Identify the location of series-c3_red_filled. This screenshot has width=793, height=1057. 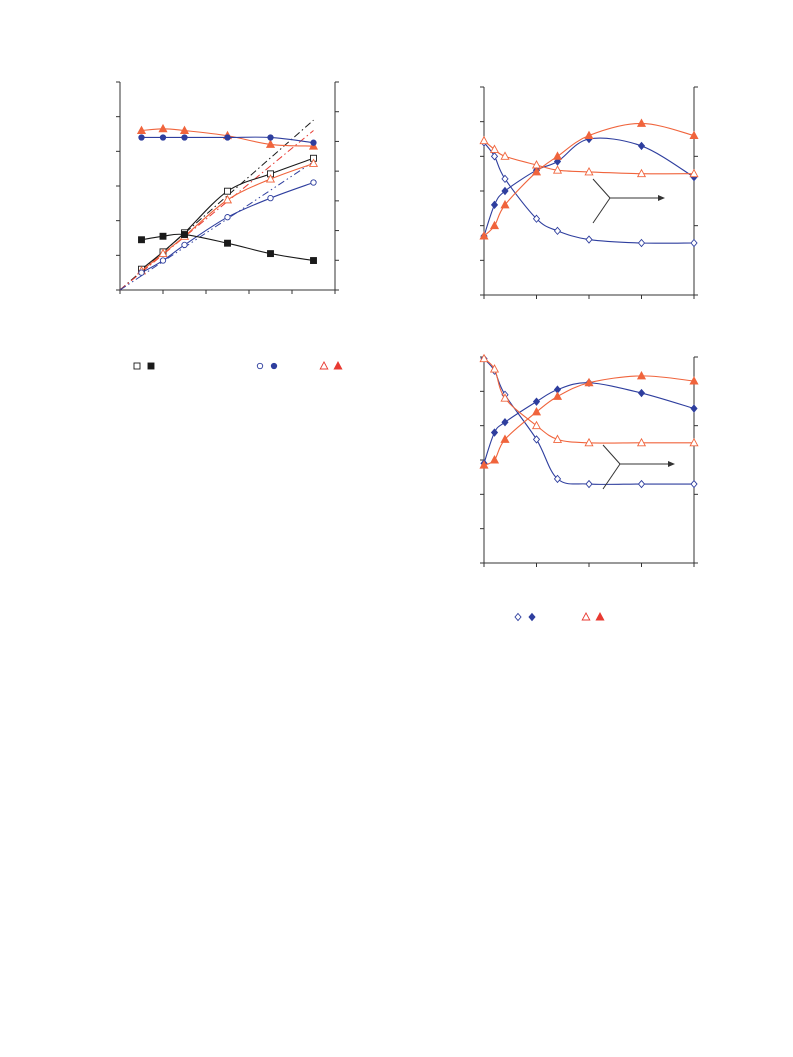
(589, 419).